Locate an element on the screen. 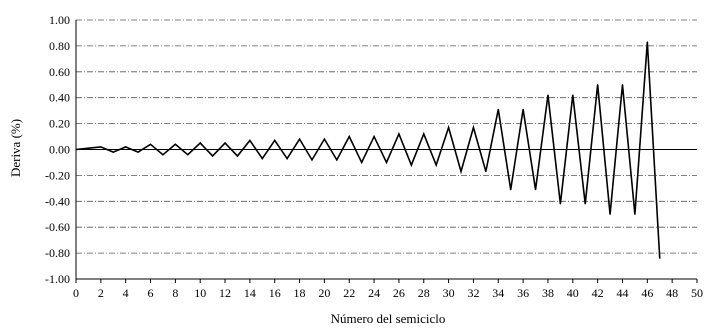 Image resolution: width=711 pixels, height=329 pixels. x-tick-label: 32 is located at coordinates (473, 293).